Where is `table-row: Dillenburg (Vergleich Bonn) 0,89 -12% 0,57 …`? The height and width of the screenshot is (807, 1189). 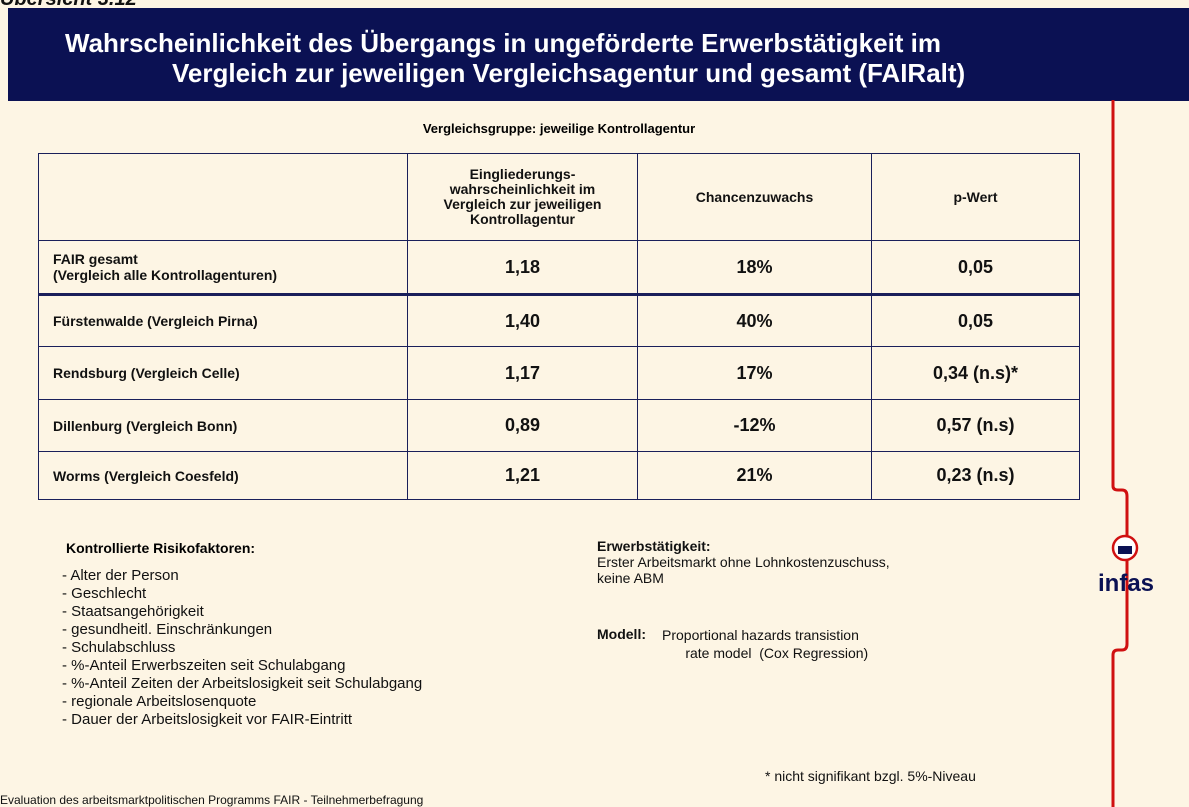
table-row: Dillenburg (Vergleich Bonn) 0,89 -12% 0,57 … is located at coordinates (559, 425).